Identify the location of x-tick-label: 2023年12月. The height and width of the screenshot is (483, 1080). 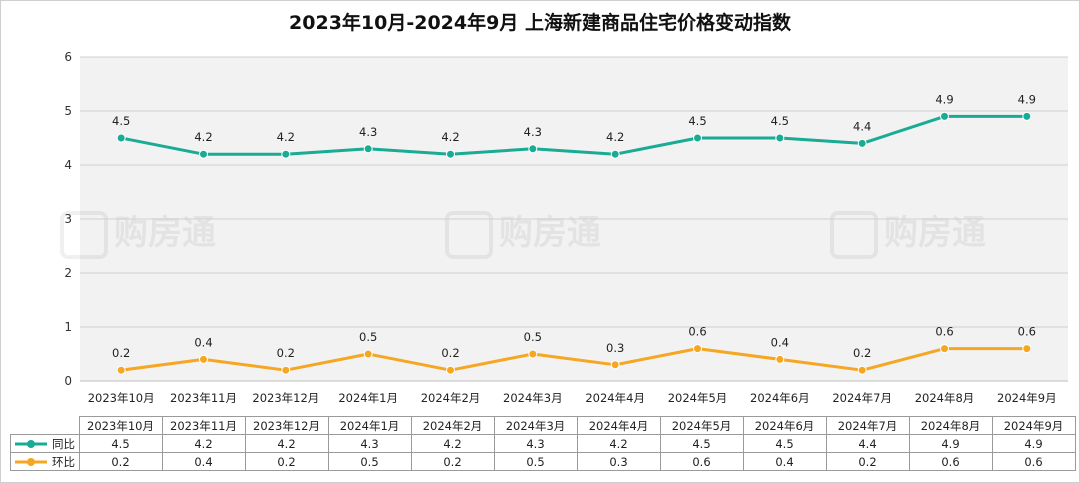
(285, 398).